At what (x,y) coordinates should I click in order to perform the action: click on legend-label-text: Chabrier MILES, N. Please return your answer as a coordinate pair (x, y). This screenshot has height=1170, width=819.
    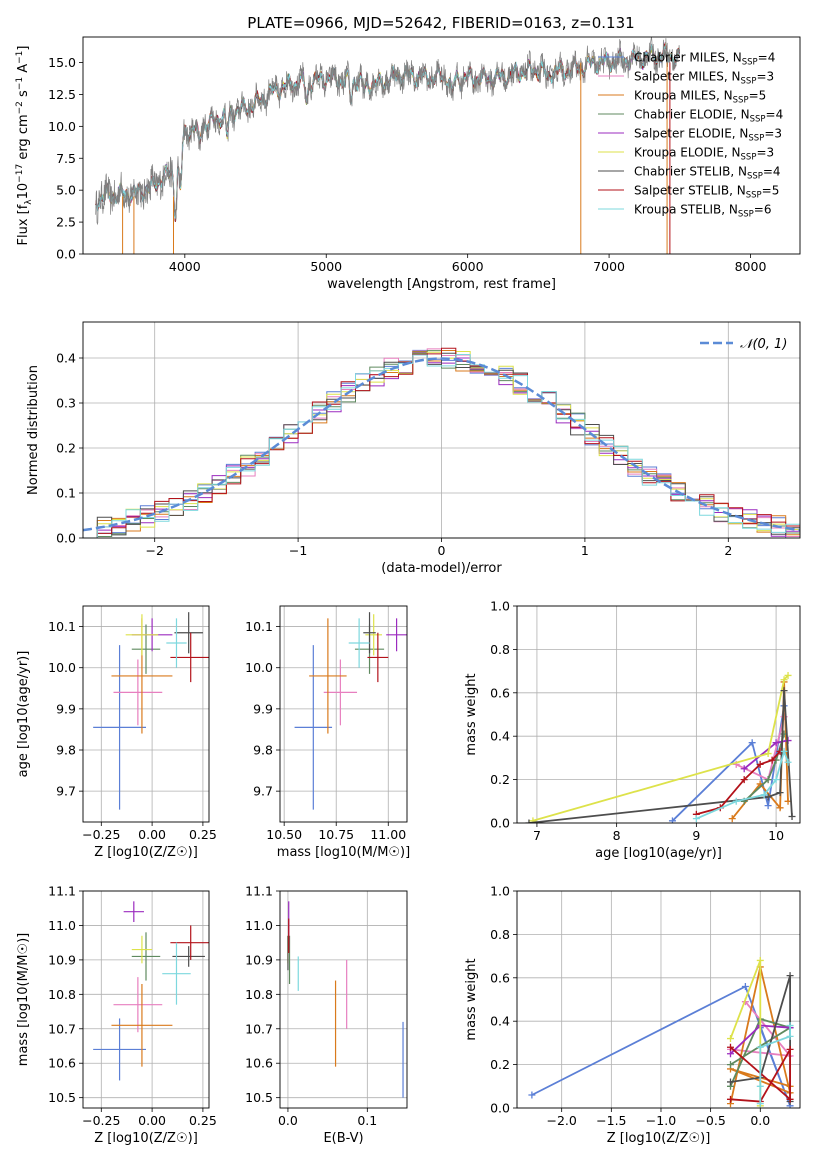
    Looking at the image, I should click on (688, 58).